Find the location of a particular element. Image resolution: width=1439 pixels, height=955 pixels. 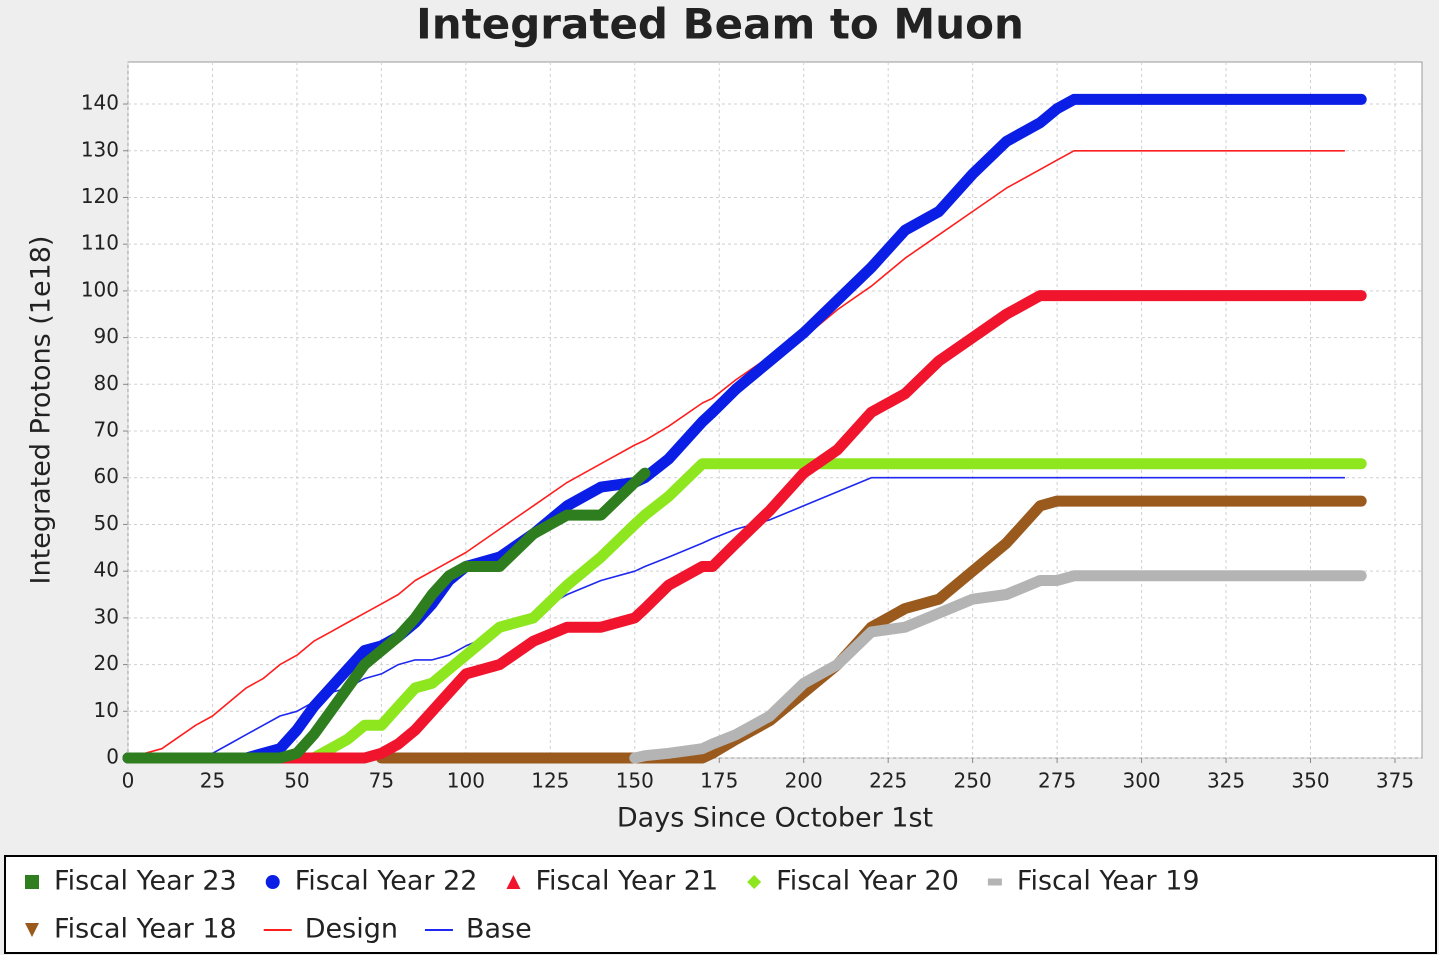

y-tick-label: 30 is located at coordinates (106, 616).